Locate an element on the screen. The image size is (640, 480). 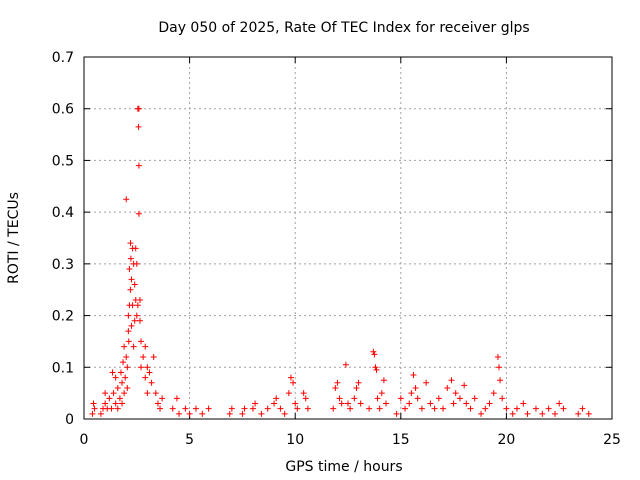
y-tick-label: 0.2 is located at coordinates (63, 317).